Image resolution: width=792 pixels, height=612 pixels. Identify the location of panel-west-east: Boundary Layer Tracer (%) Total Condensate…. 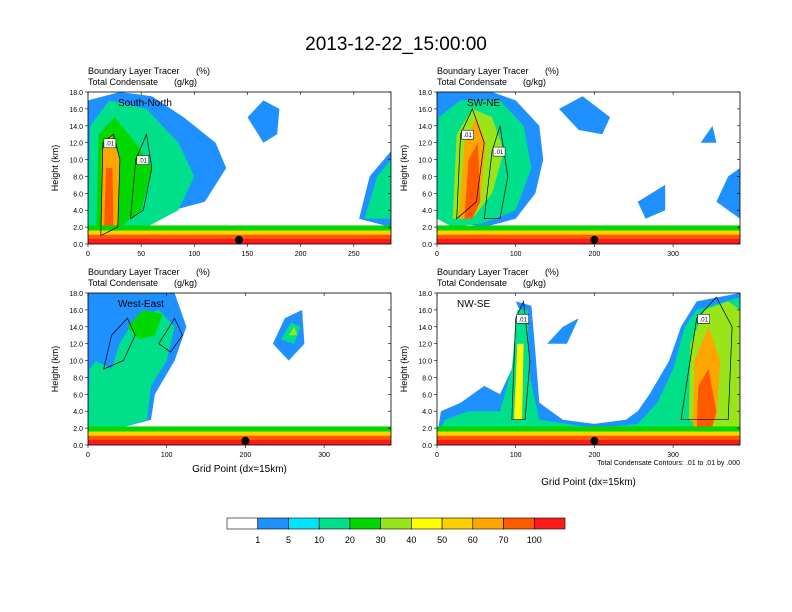
(221, 371).